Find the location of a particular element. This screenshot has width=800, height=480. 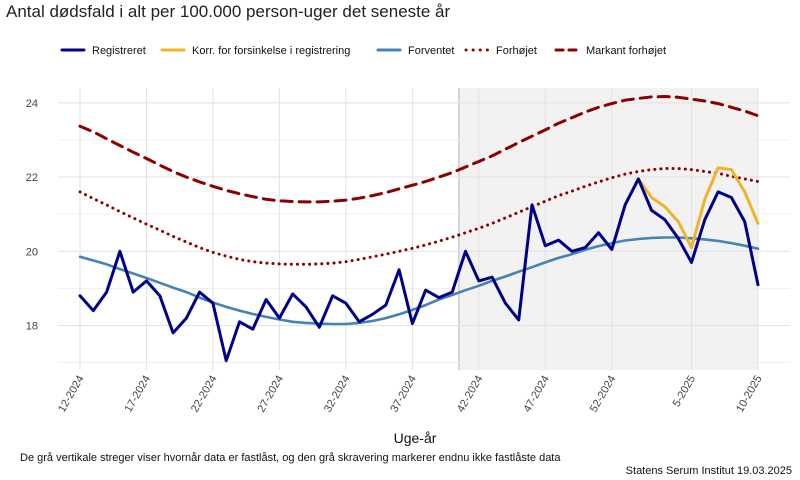

y-tick-label: 20 is located at coordinates (32, 252).